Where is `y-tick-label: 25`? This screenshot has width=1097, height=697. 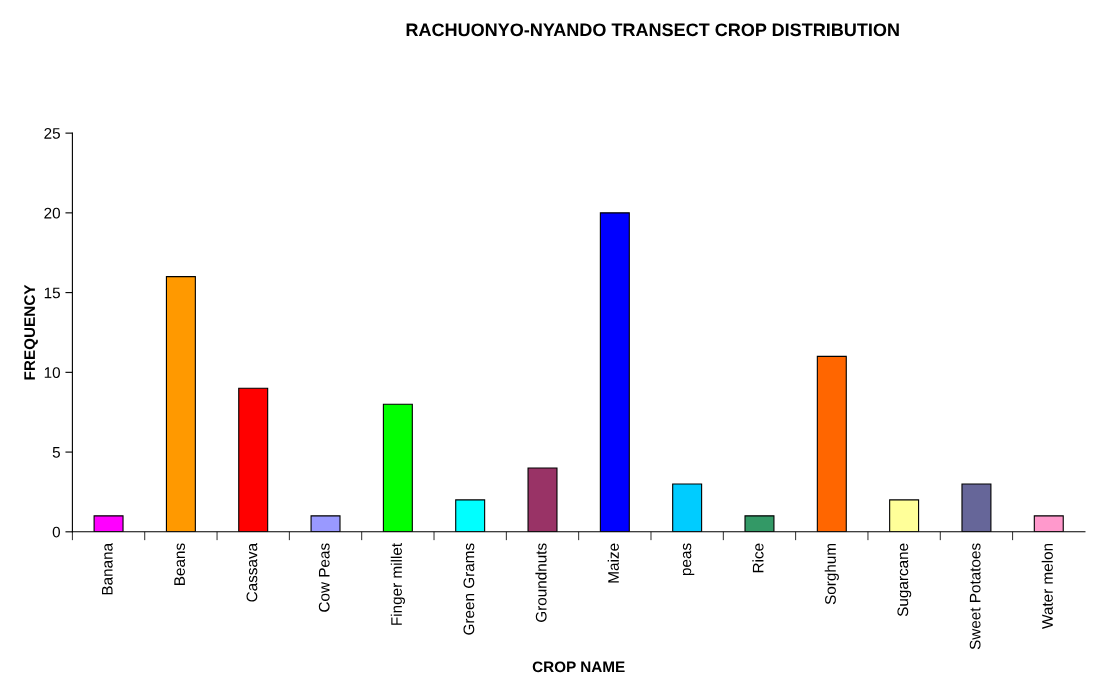 y-tick-label: 25 is located at coordinates (52, 133).